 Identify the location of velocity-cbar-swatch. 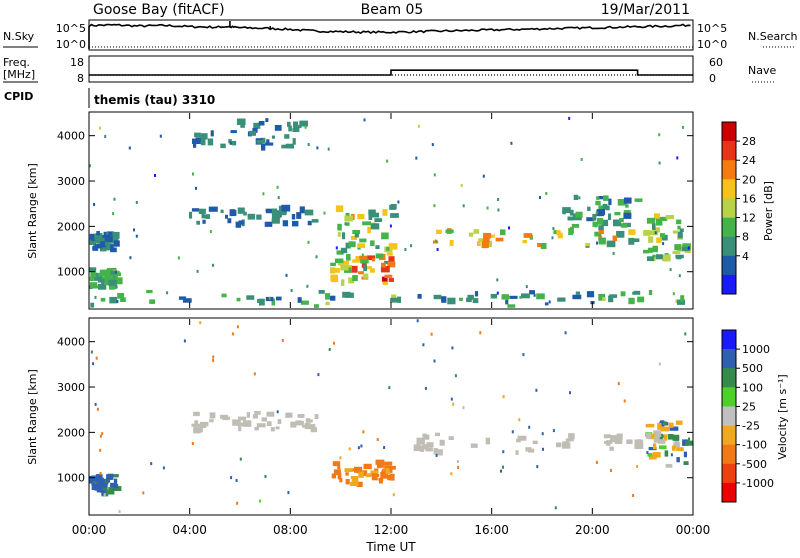
(729, 435).